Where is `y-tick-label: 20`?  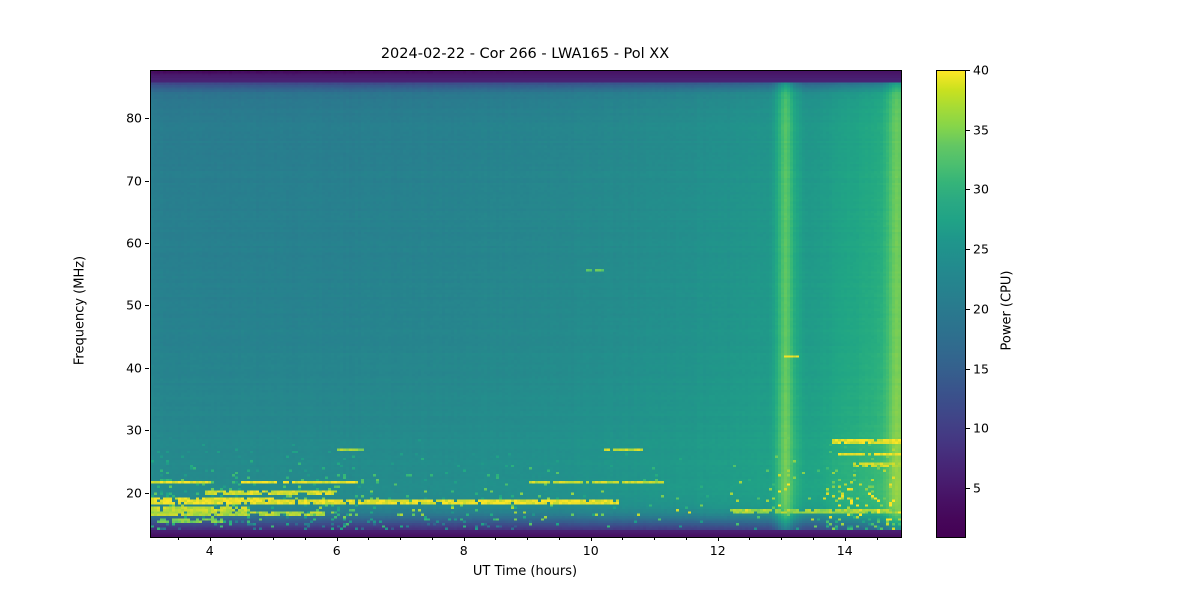
y-tick-label: 20 is located at coordinates (134, 493).